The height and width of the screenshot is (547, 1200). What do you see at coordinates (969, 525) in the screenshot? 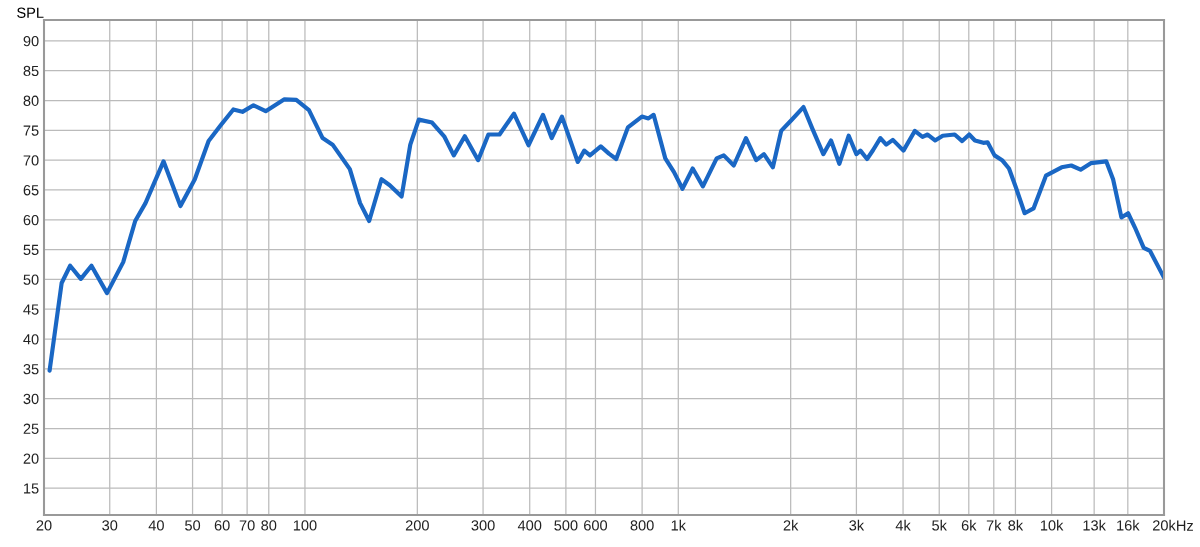
I see `x-tick-label: 6k` at bounding box center [969, 525].